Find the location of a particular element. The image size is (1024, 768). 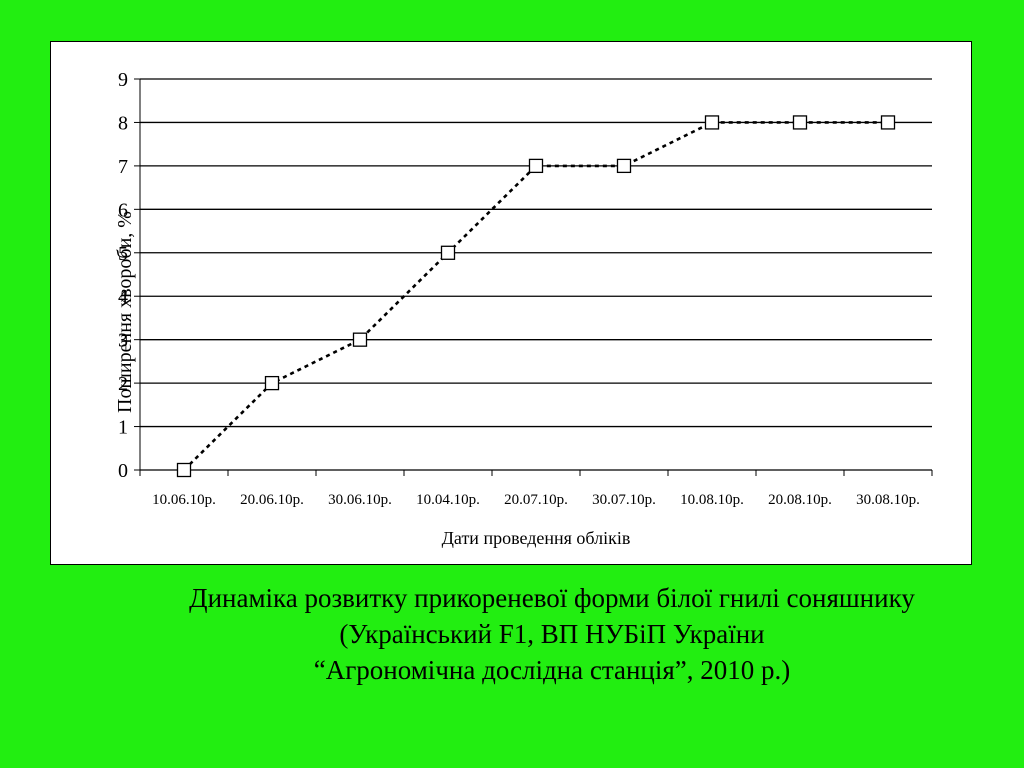

x-tick-label: 10.06.10р. is located at coordinates (184, 500).